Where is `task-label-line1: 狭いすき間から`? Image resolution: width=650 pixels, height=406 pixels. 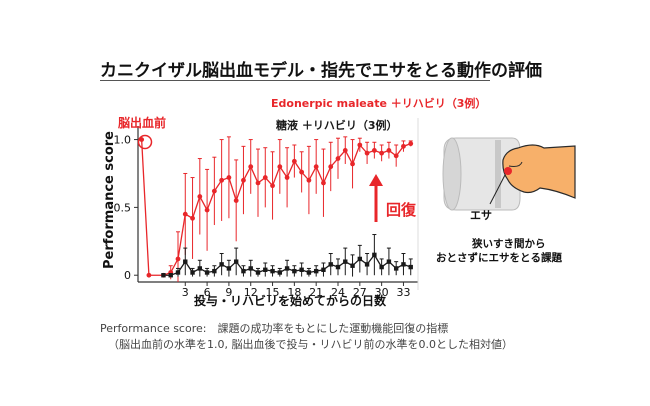
task-label-line1: 狭いすき間から is located at coordinates (508, 243).